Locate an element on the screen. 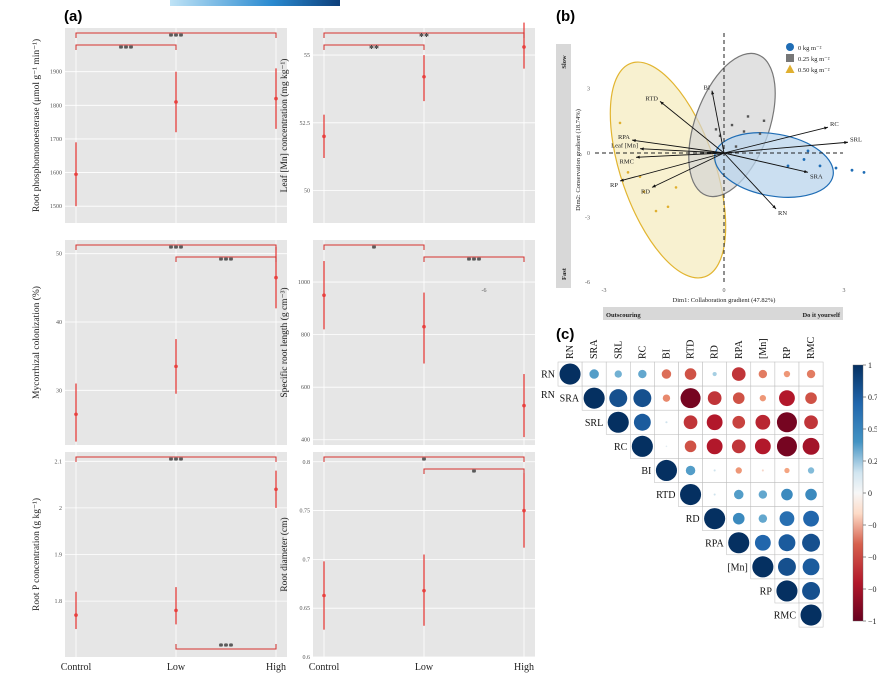 The image size is (877, 688). x-tick-label: Control is located at coordinates (76, 667).